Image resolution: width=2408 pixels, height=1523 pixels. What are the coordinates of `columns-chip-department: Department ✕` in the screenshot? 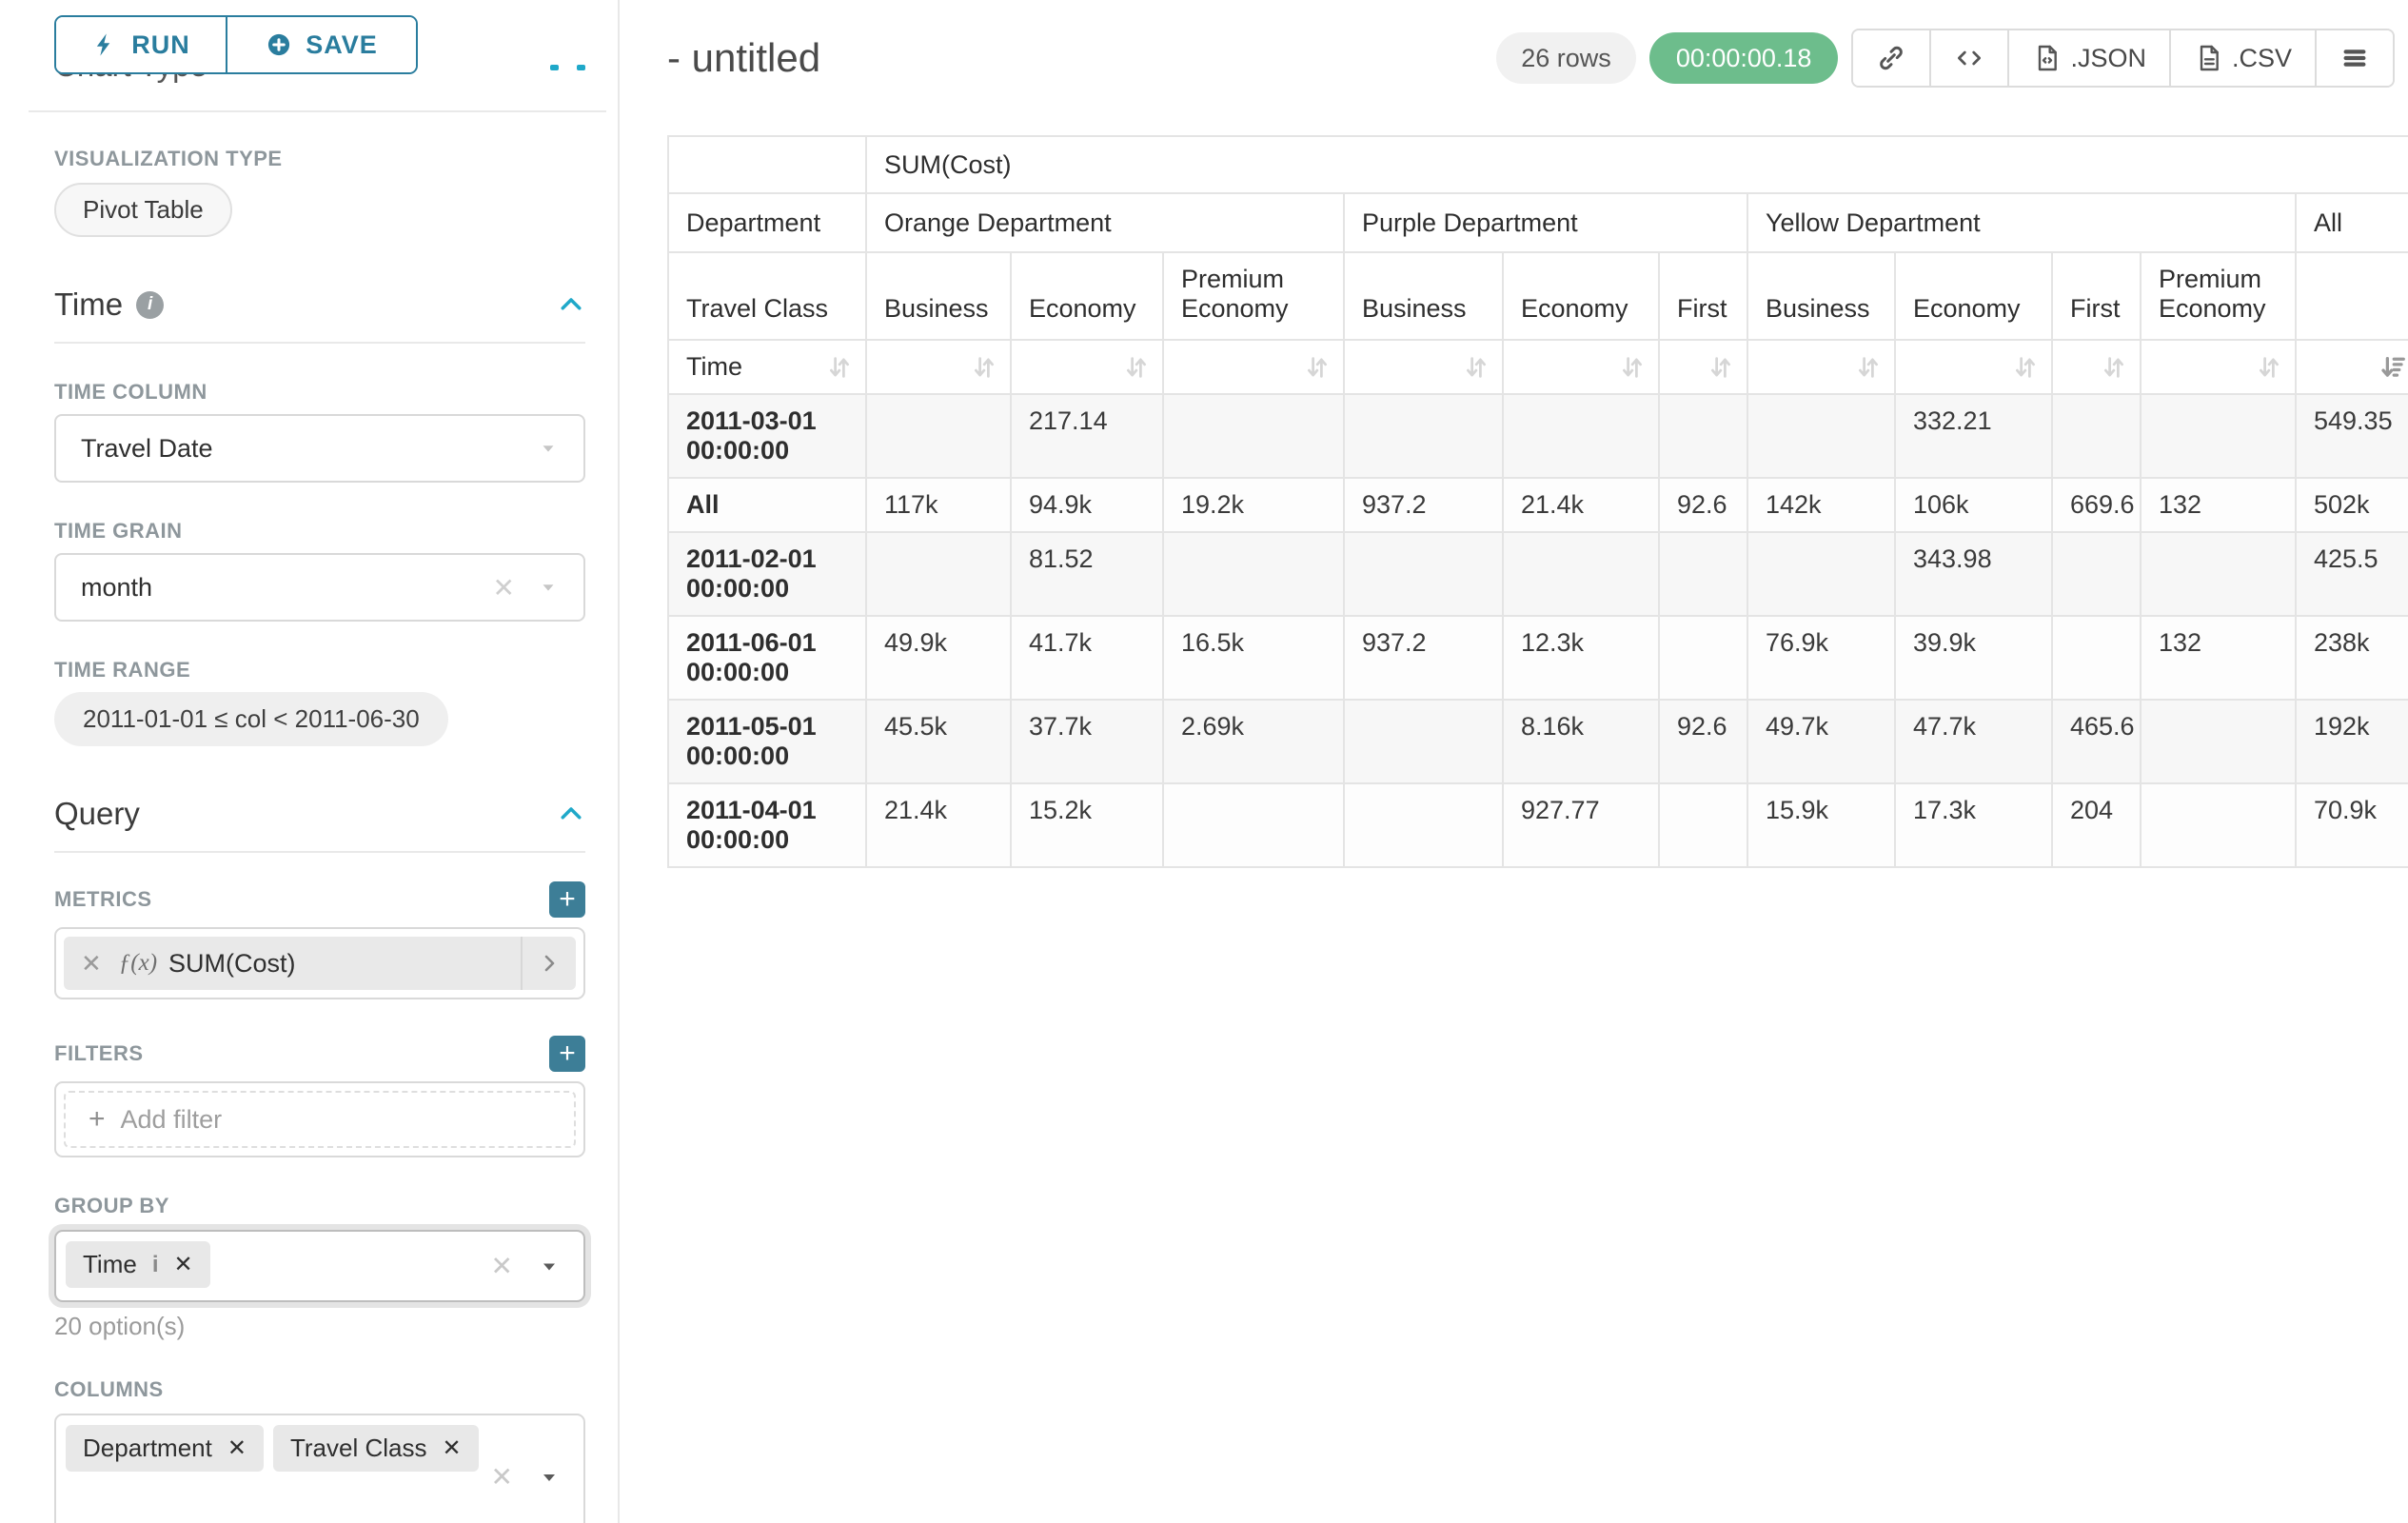 It's located at (165, 1448).